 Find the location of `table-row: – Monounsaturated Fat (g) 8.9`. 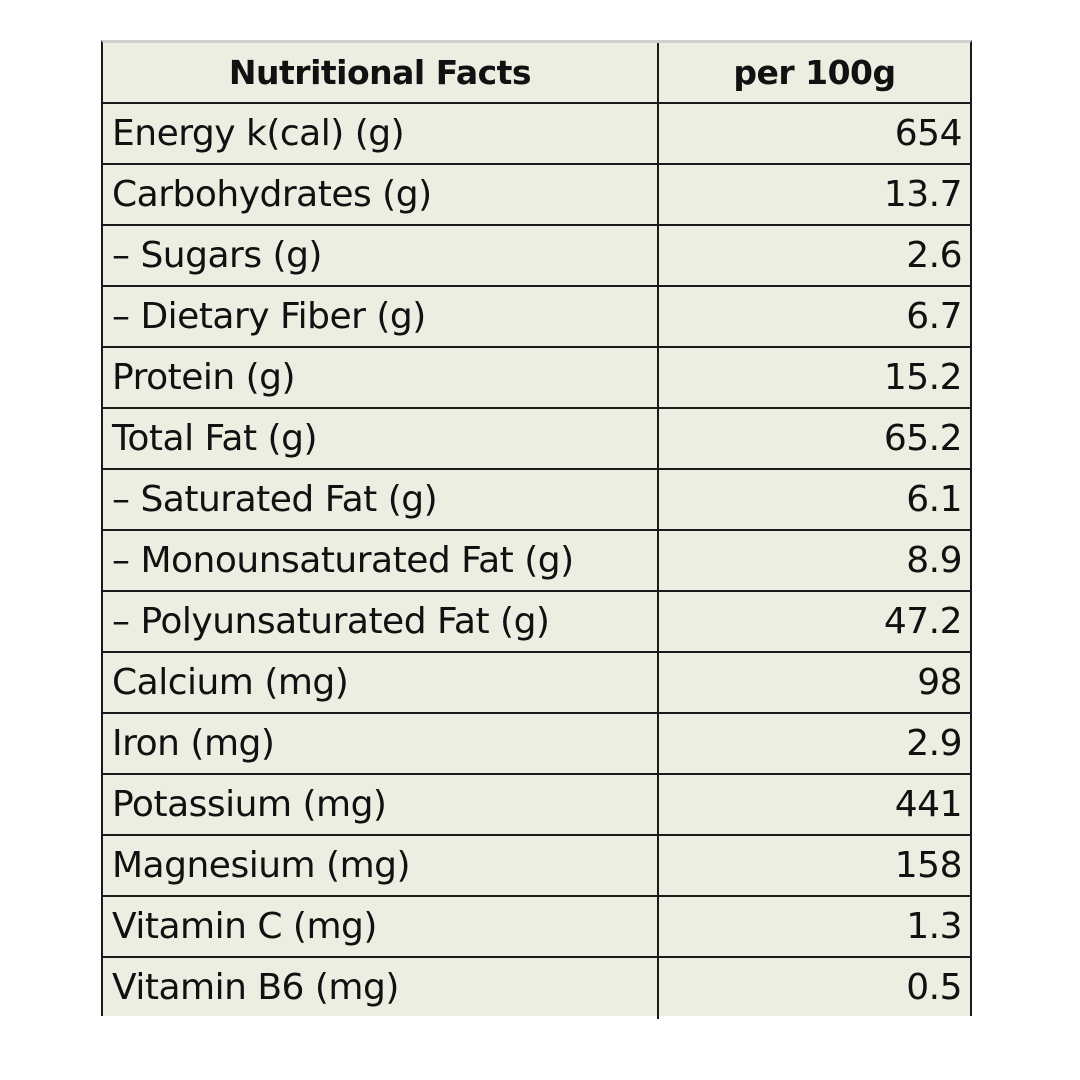

table-row: – Monounsaturated Fat (g) 8.9 is located at coordinates (536, 561).